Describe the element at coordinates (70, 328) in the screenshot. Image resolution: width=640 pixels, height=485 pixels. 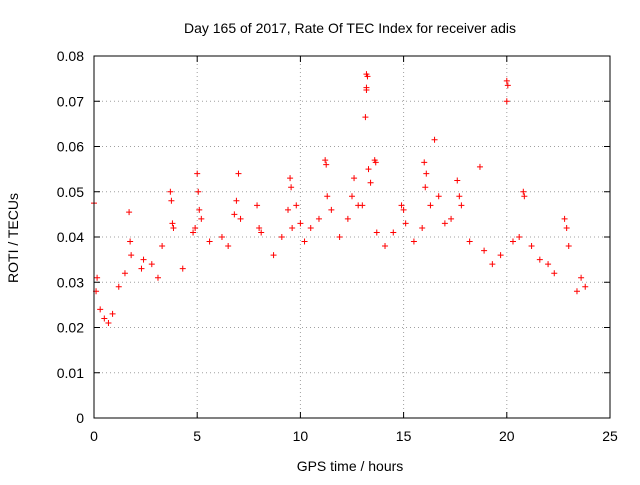
I see `y-tick-label: 0.02` at that location.